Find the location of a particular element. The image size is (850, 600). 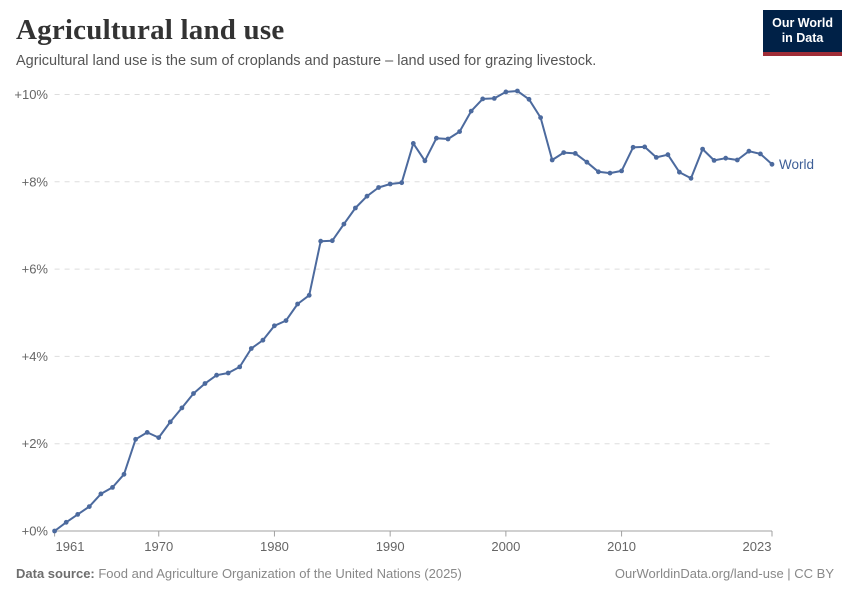

owid-logo: Our World in Data is located at coordinates (802, 33).